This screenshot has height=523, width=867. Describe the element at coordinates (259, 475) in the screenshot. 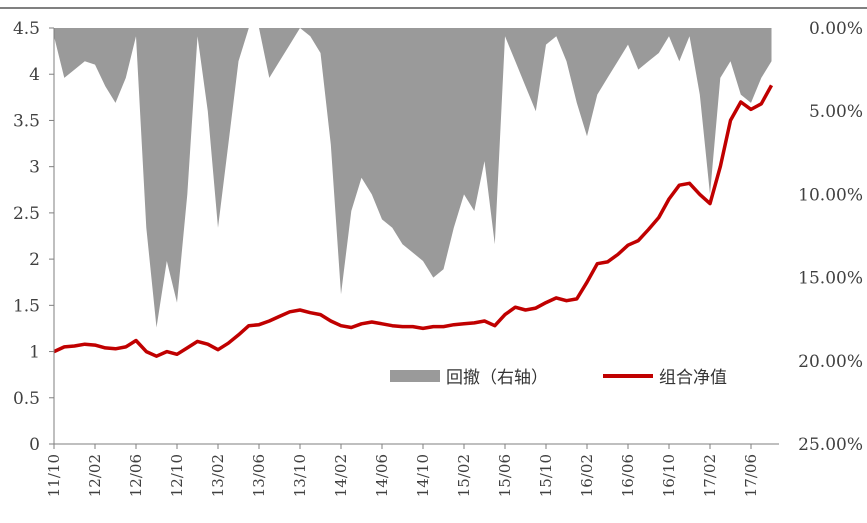

I see `x-tick-label: 13/06` at that location.